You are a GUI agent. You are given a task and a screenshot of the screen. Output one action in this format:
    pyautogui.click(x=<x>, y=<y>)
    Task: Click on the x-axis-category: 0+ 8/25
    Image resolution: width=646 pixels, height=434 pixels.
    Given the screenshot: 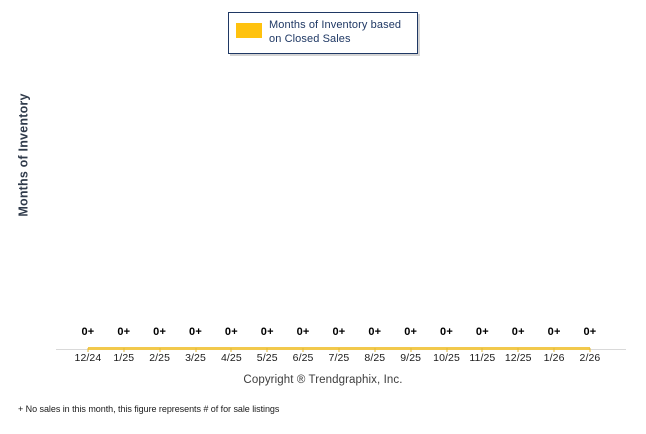 What is the action you would take?
    pyautogui.click(x=375, y=349)
    